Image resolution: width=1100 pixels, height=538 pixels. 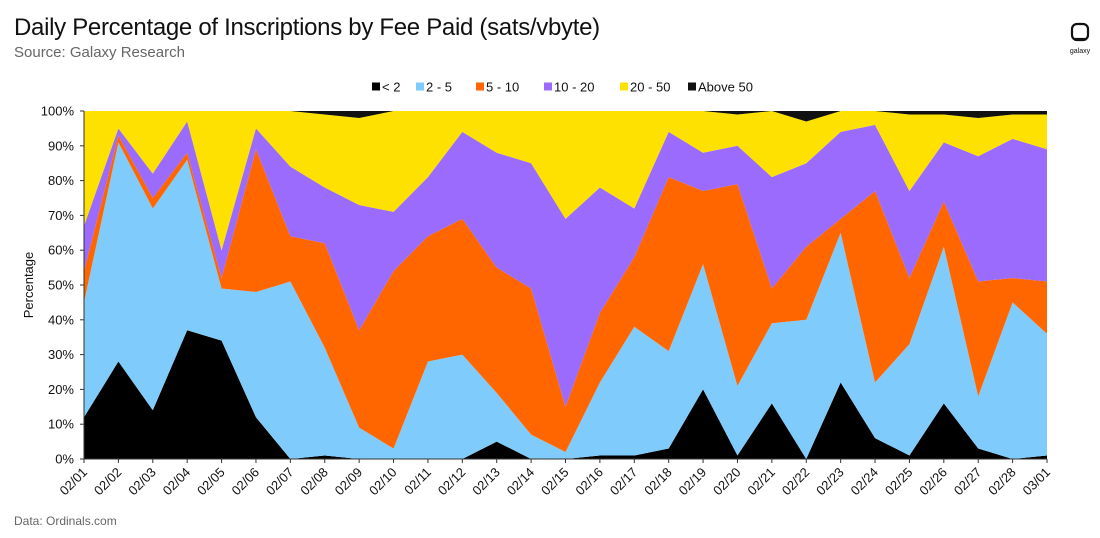 I want to click on legend-label-5: Above 50, so click(x=725, y=87).